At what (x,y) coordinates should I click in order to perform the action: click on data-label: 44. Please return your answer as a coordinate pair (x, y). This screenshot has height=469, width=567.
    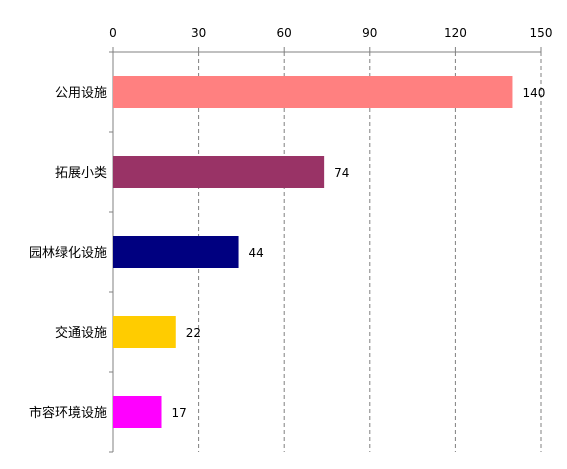
    Looking at the image, I should click on (256, 253).